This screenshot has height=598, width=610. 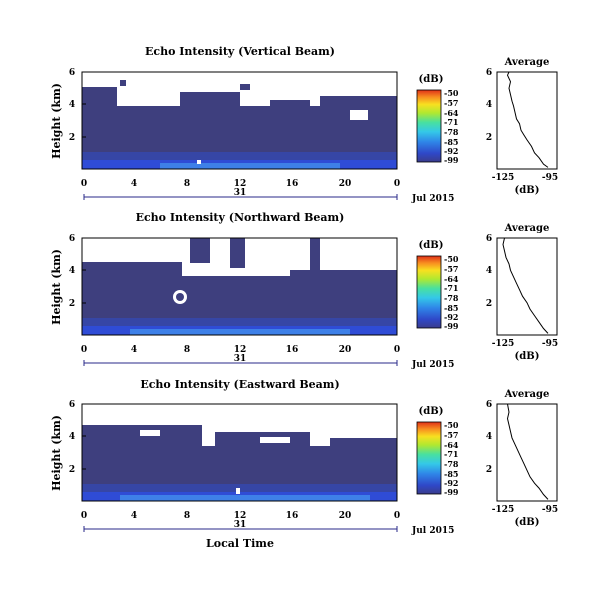 I want to click on average-profile: Average 6 4 2 -125 -95 (dB), so click(x=522, y=126).